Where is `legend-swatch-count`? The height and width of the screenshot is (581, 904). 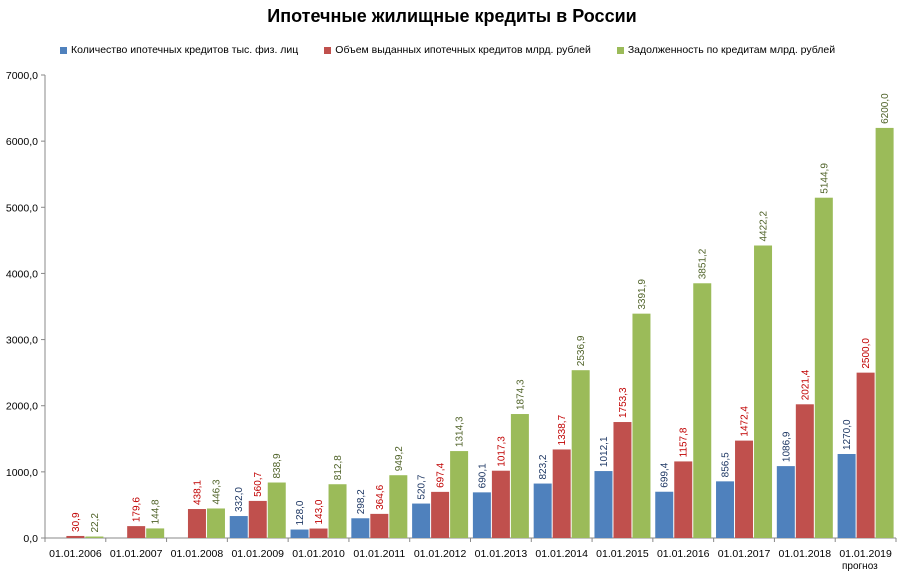 legend-swatch-count is located at coordinates (63, 50).